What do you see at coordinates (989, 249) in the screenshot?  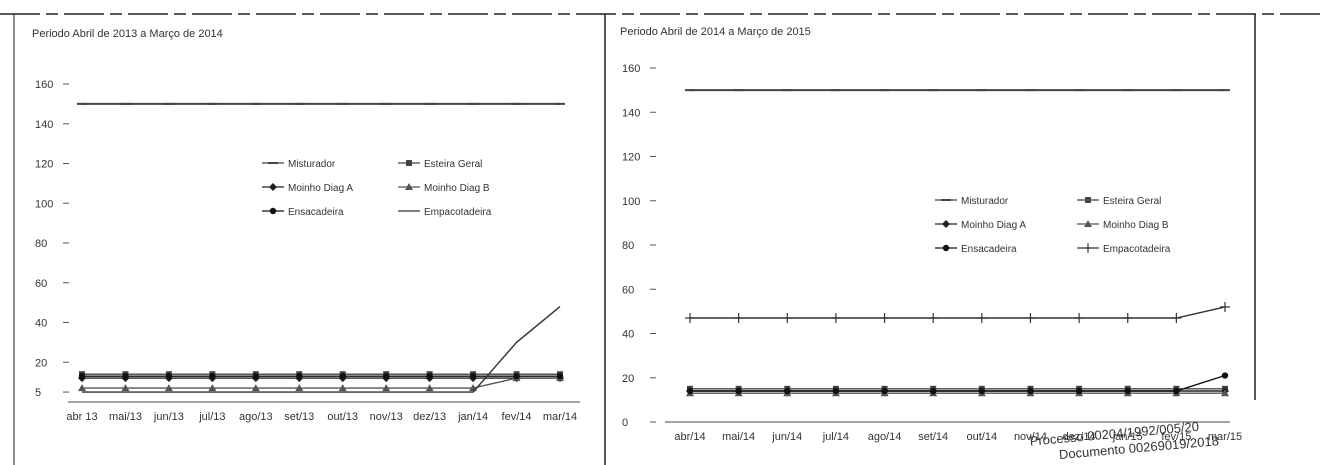 I see `legend-label: Ensacadeira` at bounding box center [989, 249].